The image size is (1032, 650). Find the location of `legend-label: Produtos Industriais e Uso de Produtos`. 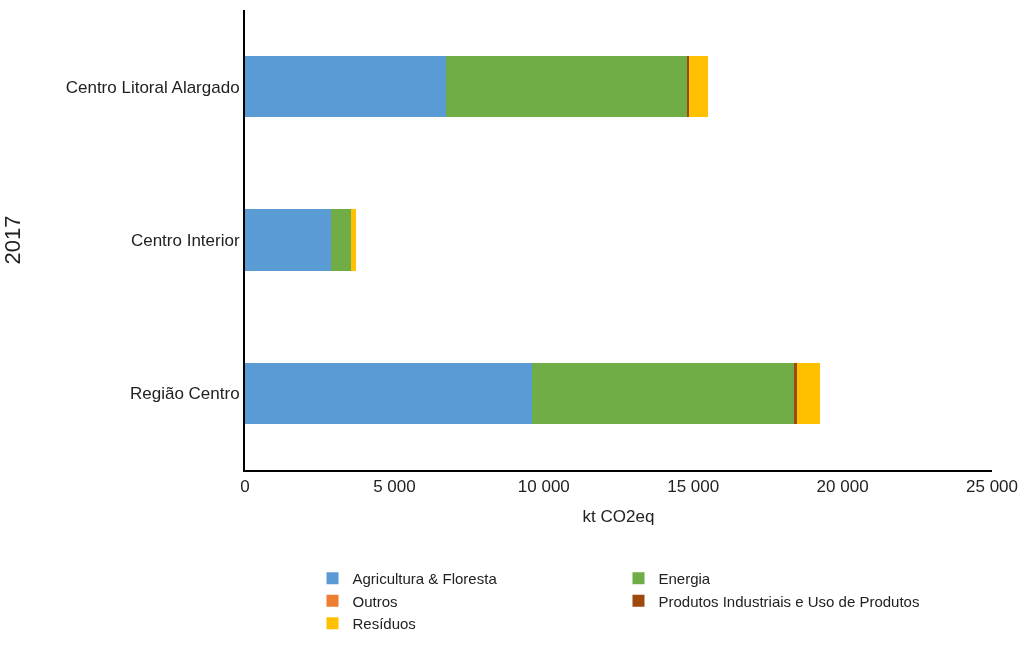

legend-label: Produtos Industriais e Uso de Produtos is located at coordinates (789, 601).